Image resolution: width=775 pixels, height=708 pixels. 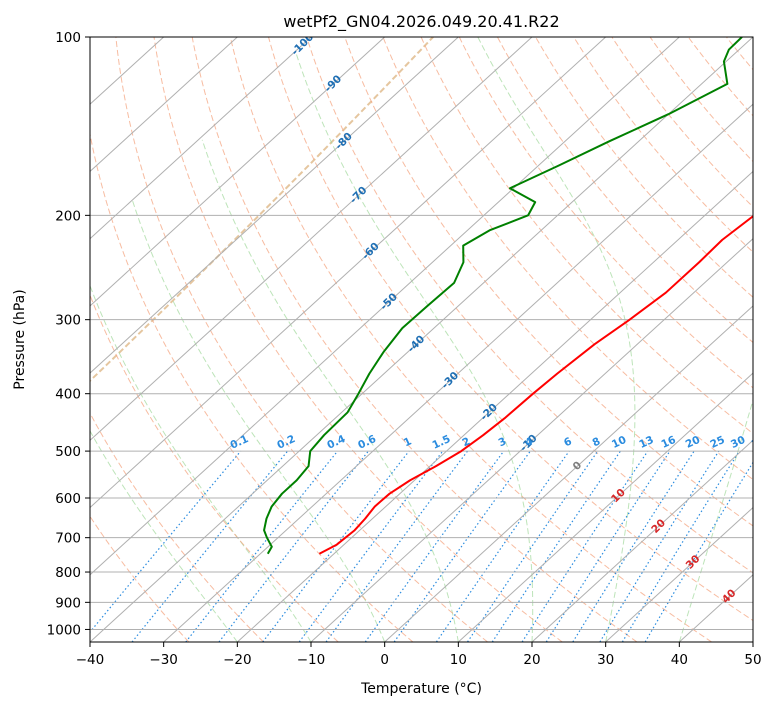 What do you see at coordinates (163, 660) in the screenshot?
I see `x-tick-label: −30` at bounding box center [163, 660].